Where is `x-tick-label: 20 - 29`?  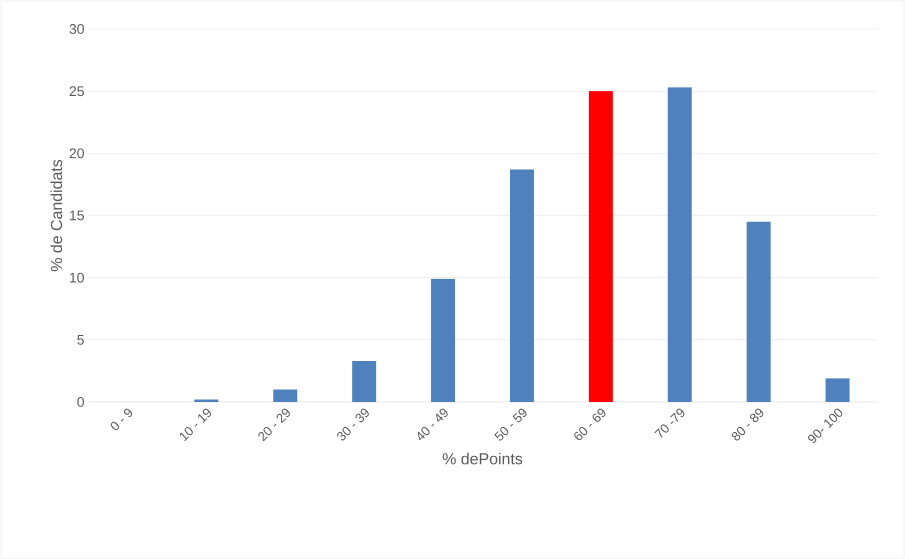 x-tick-label: 20 - 29 is located at coordinates (274, 425).